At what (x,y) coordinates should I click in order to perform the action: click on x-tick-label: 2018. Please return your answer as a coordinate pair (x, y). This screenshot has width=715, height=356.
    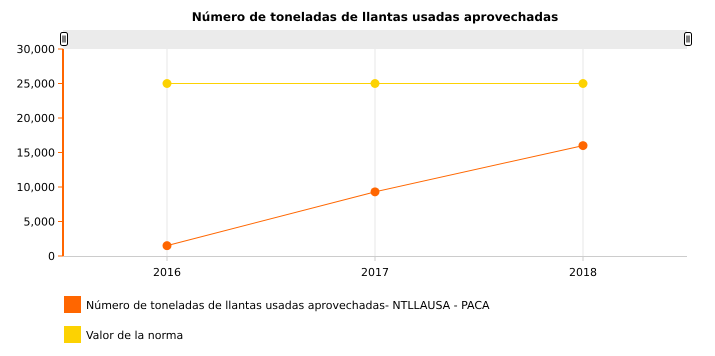
    Looking at the image, I should click on (583, 272).